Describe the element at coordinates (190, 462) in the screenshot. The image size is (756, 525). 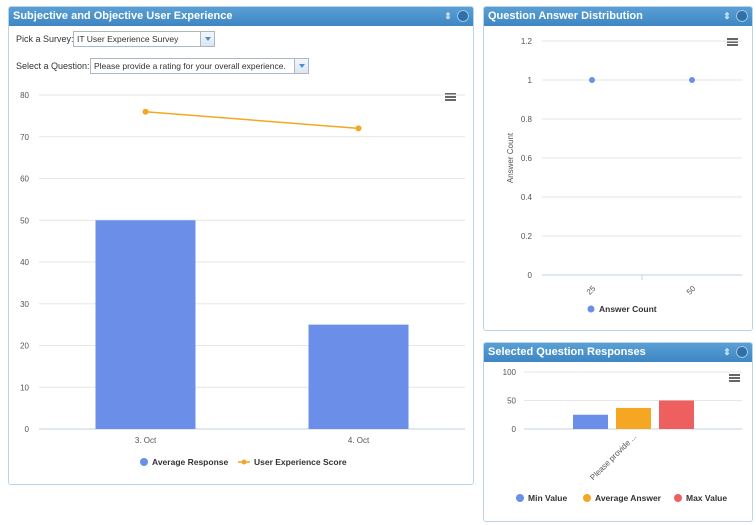
I see `legend-label-average-response: Average Response` at that location.